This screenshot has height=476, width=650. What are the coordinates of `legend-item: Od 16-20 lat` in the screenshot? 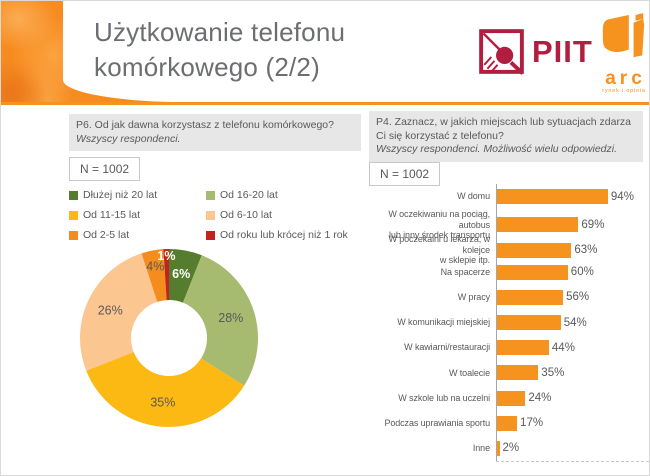 It's located at (277, 195).